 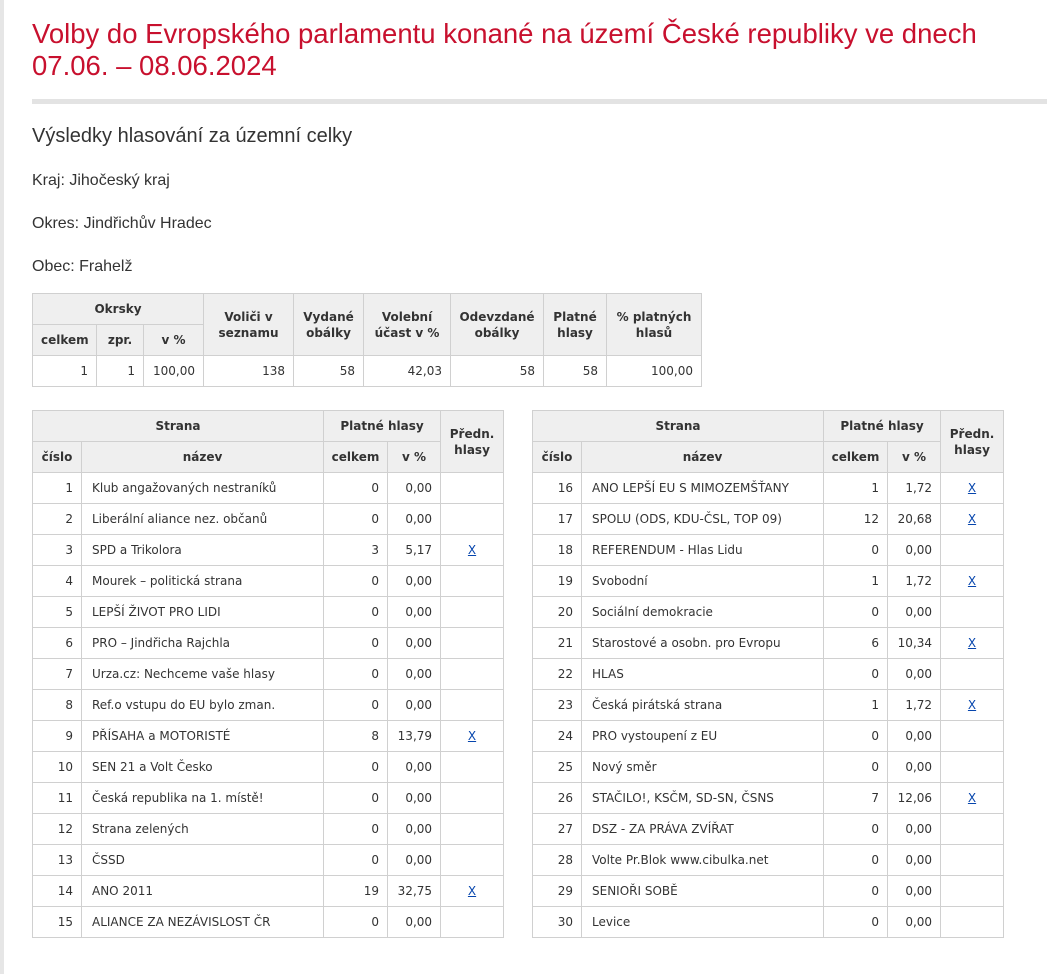 What do you see at coordinates (557, 767) in the screenshot?
I see `party-number: 25` at bounding box center [557, 767].